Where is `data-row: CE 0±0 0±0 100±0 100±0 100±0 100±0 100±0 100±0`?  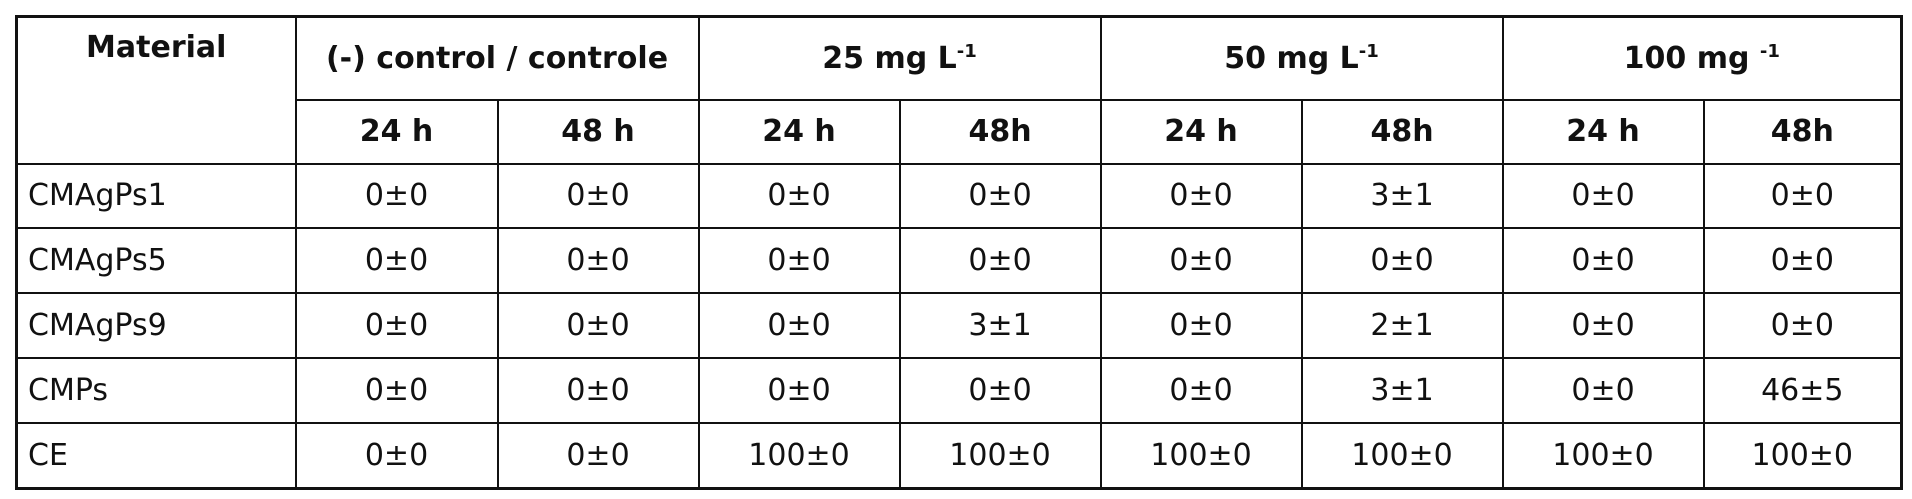
data-row: CE 0±0 0±0 100±0 100±0 100±0 100±0 100±0 100±0 is located at coordinates (959, 455).